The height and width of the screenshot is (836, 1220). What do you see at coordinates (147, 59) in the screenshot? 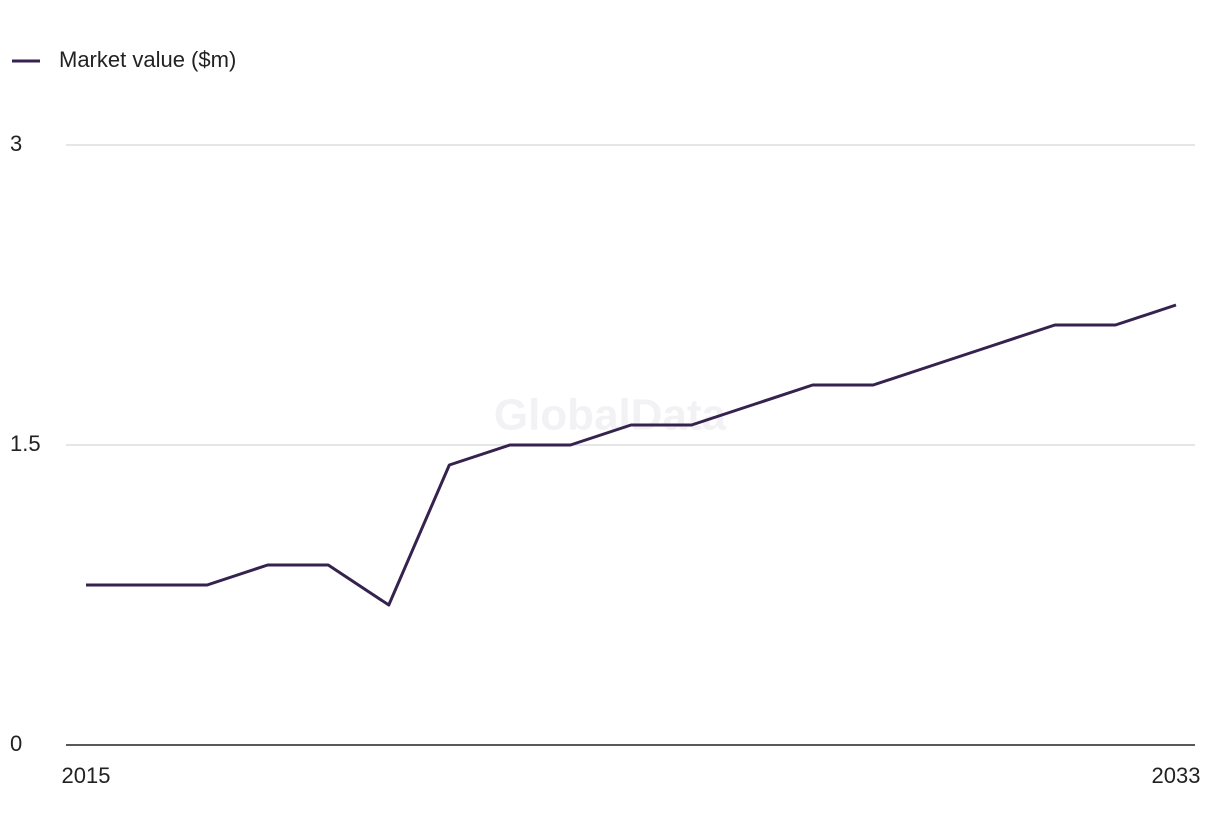
I see `legend-label: Market value ($m)` at bounding box center [147, 59].